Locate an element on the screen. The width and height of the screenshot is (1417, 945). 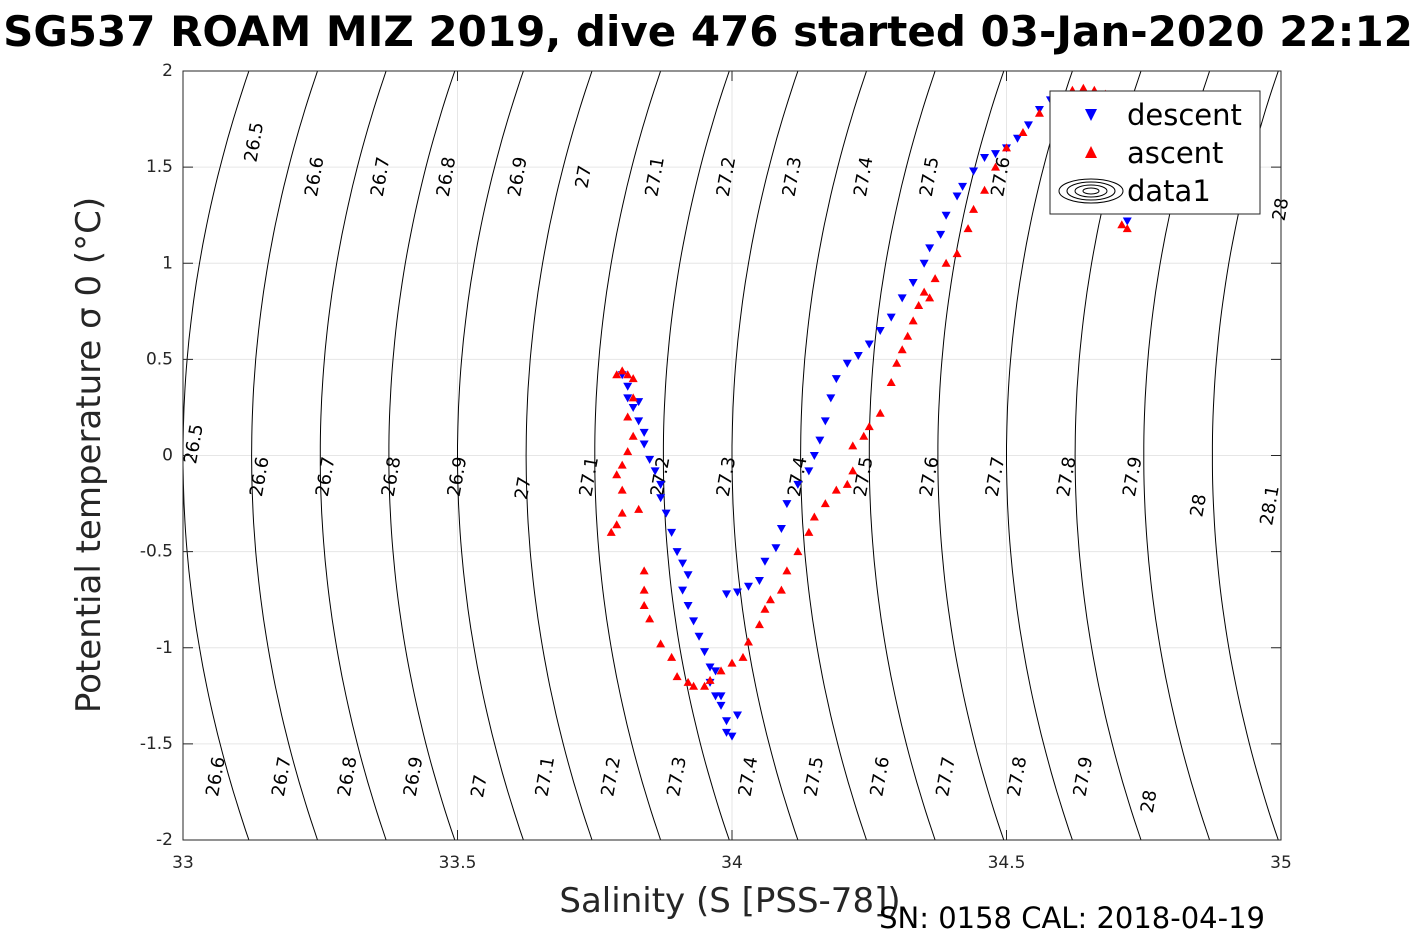
legend-data1-label: data1 is located at coordinates (1169, 191).